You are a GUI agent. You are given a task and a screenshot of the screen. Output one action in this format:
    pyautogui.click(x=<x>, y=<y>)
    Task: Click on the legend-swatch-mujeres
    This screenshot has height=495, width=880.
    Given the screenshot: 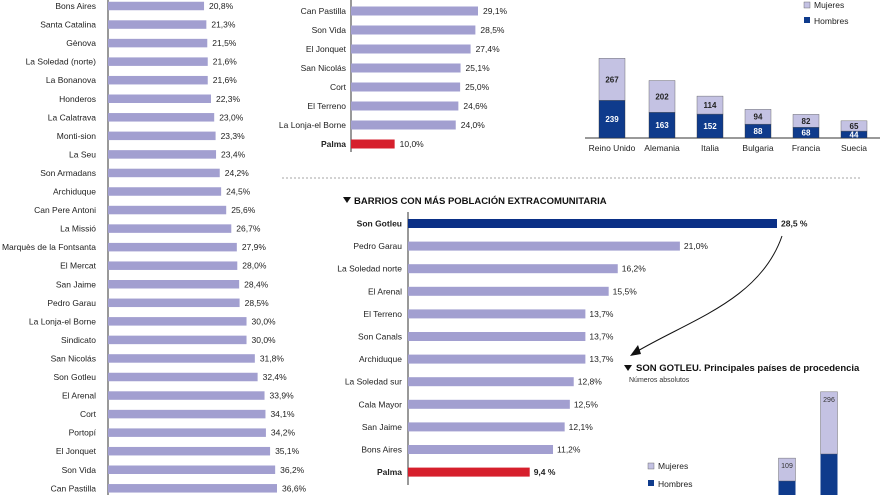 What is the action you would take?
    pyautogui.click(x=807, y=5)
    